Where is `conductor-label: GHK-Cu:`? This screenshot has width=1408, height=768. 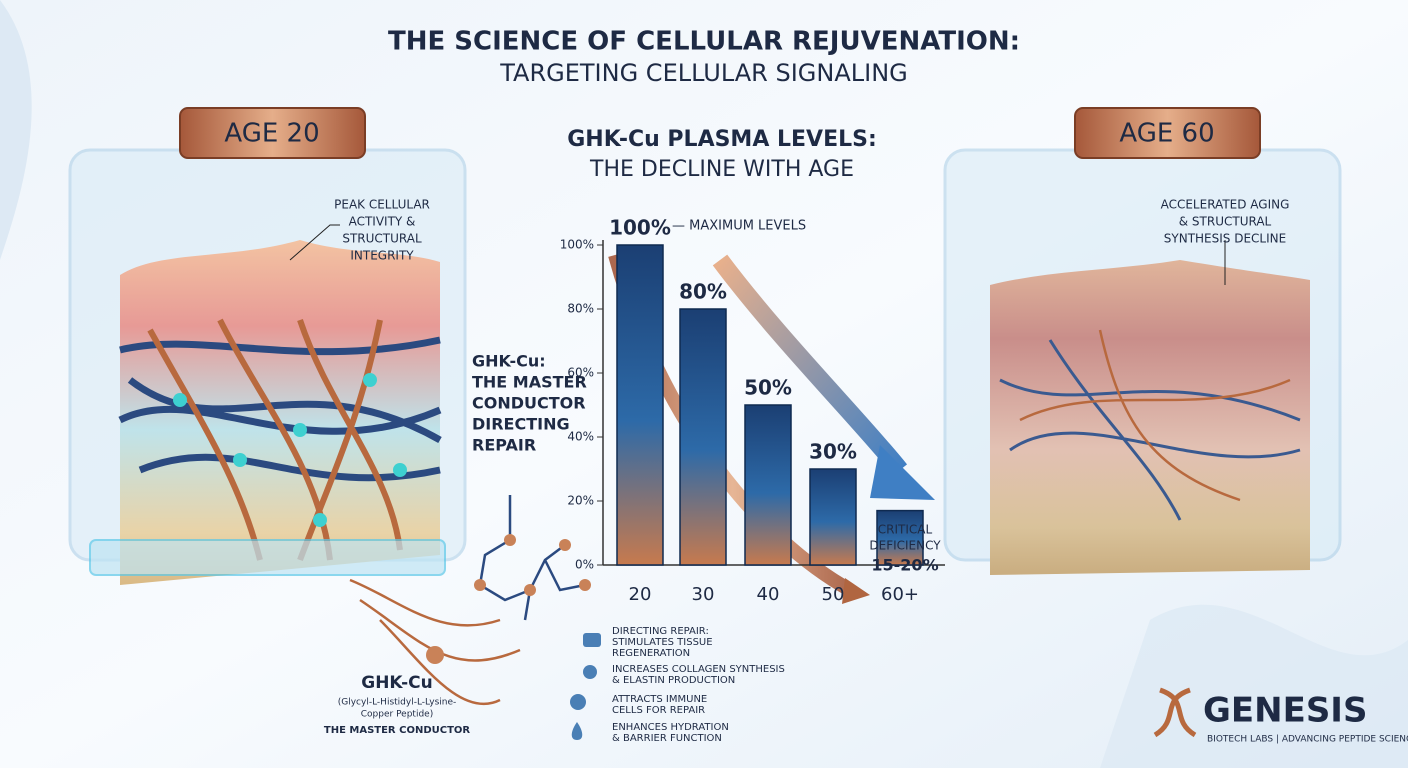 conductor-label: GHK-Cu: is located at coordinates (509, 361).